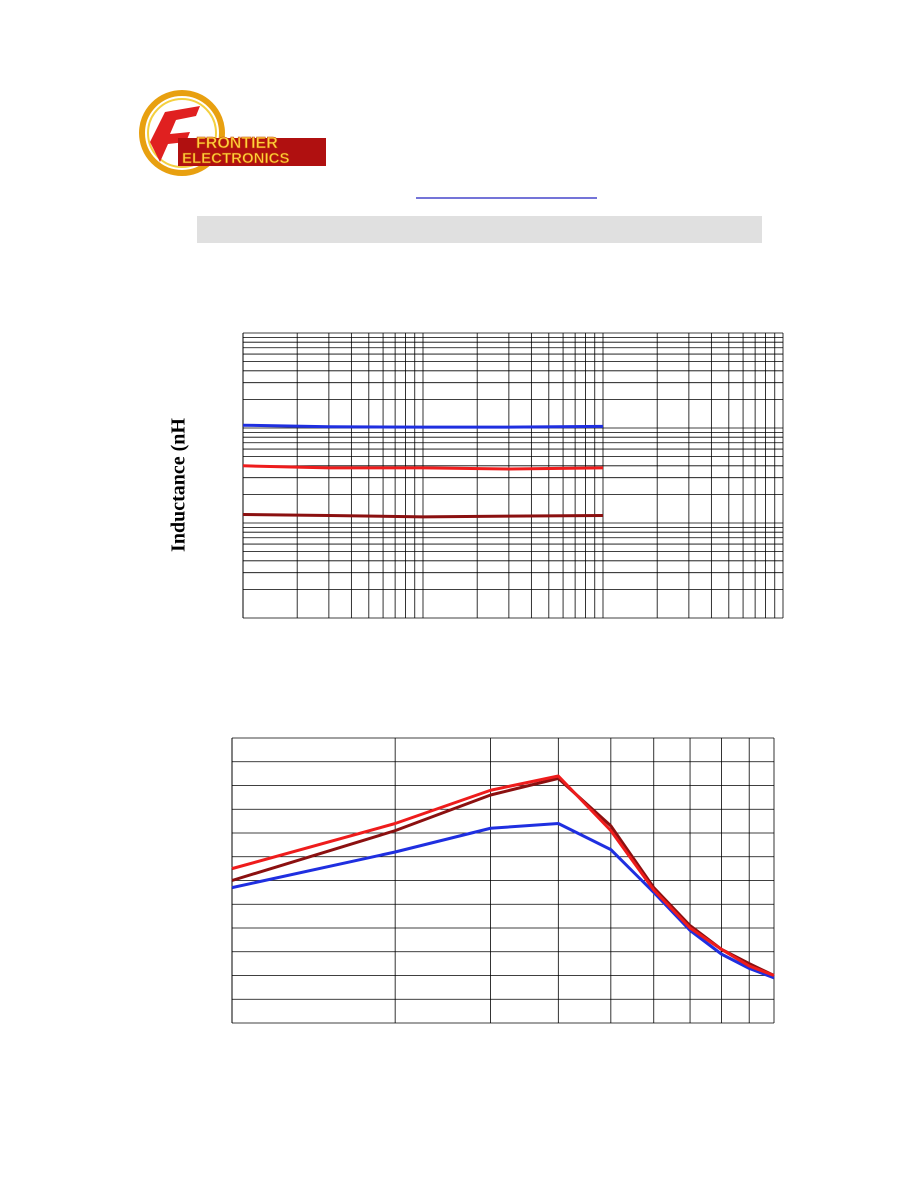 This screenshot has width=918, height=1188. Describe the element at coordinates (236, 158) in the screenshot. I see `logo-text: ELECTRONICS` at that location.